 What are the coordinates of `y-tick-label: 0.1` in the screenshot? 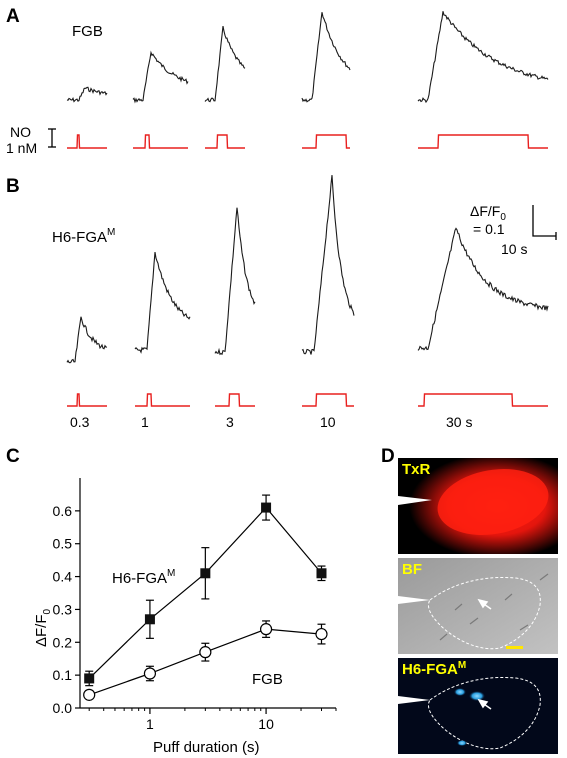 It's located at (63, 675).